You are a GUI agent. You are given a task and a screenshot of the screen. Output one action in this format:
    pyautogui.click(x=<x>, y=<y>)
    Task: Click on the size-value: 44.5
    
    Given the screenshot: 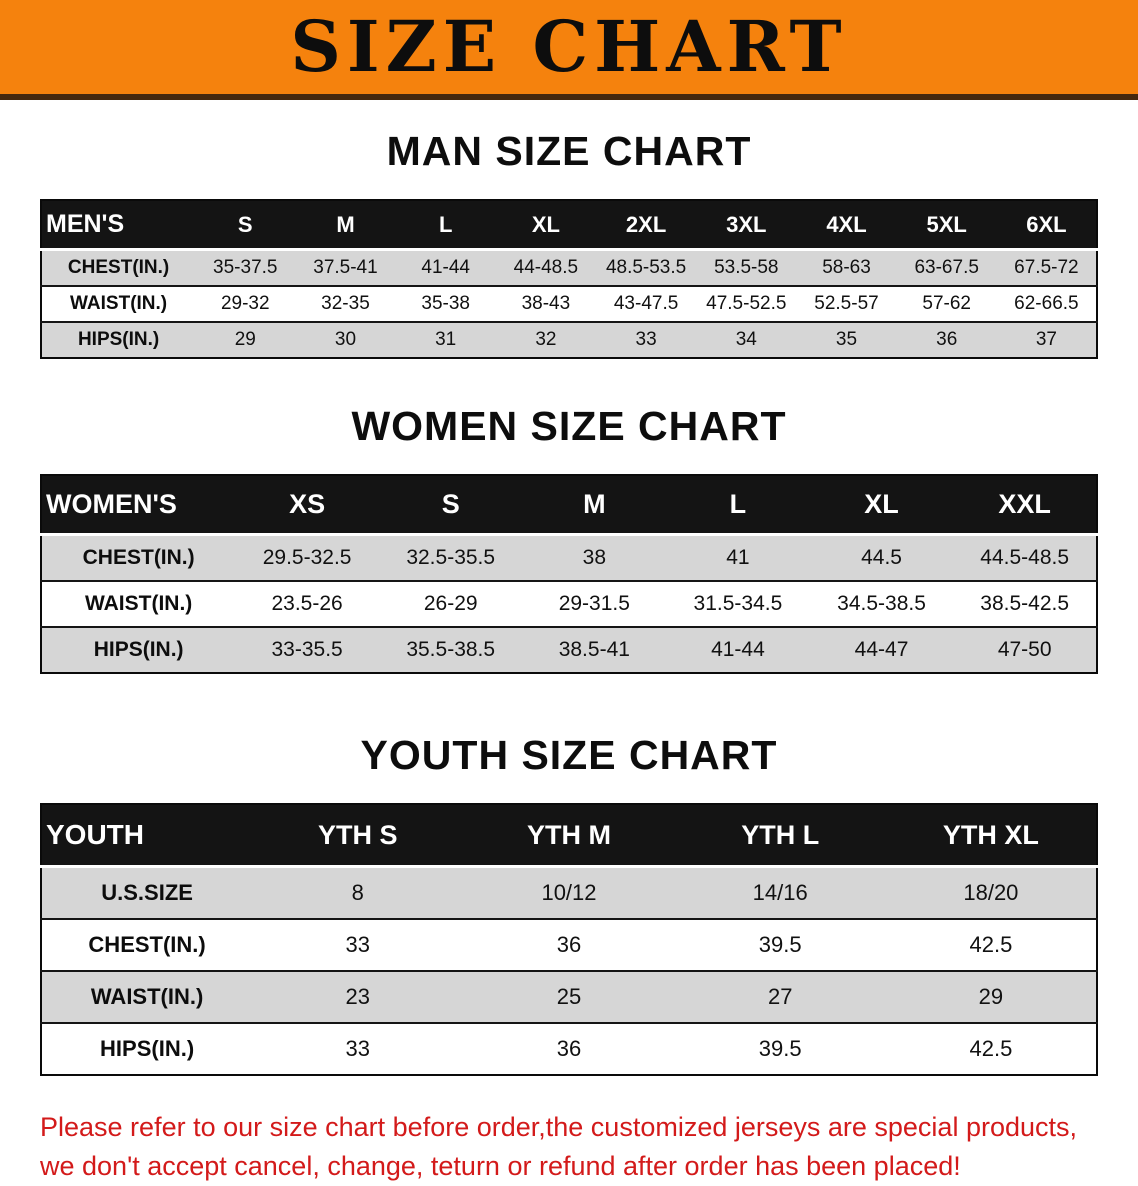 What is the action you would take?
    pyautogui.click(x=881, y=557)
    